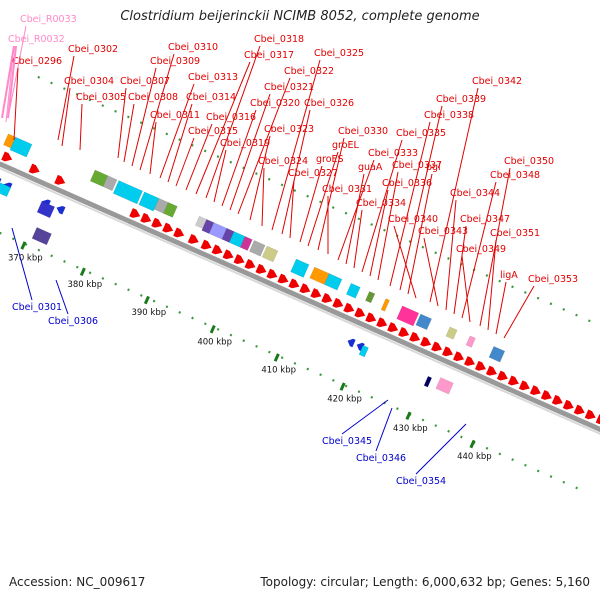 The width and height of the screenshot is (600, 600). Describe the element at coordinates (25, 259) in the screenshot. I see `tick-label: 370 kbp` at that location.